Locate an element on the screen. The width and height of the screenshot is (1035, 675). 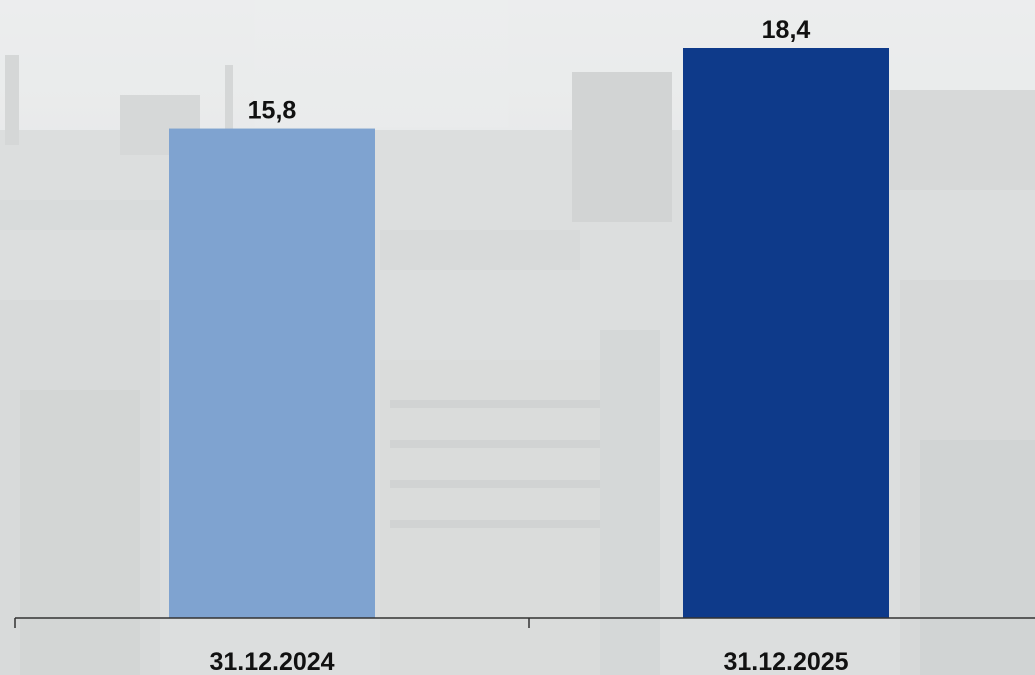
value-labels-group: 15,8 18,4 is located at coordinates (529, 70).